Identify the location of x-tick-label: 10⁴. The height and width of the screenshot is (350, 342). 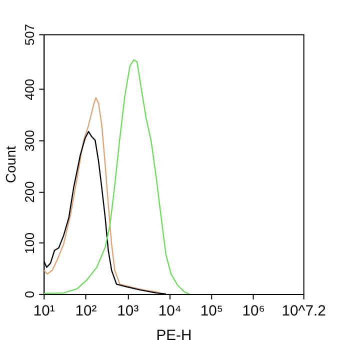
(170, 311).